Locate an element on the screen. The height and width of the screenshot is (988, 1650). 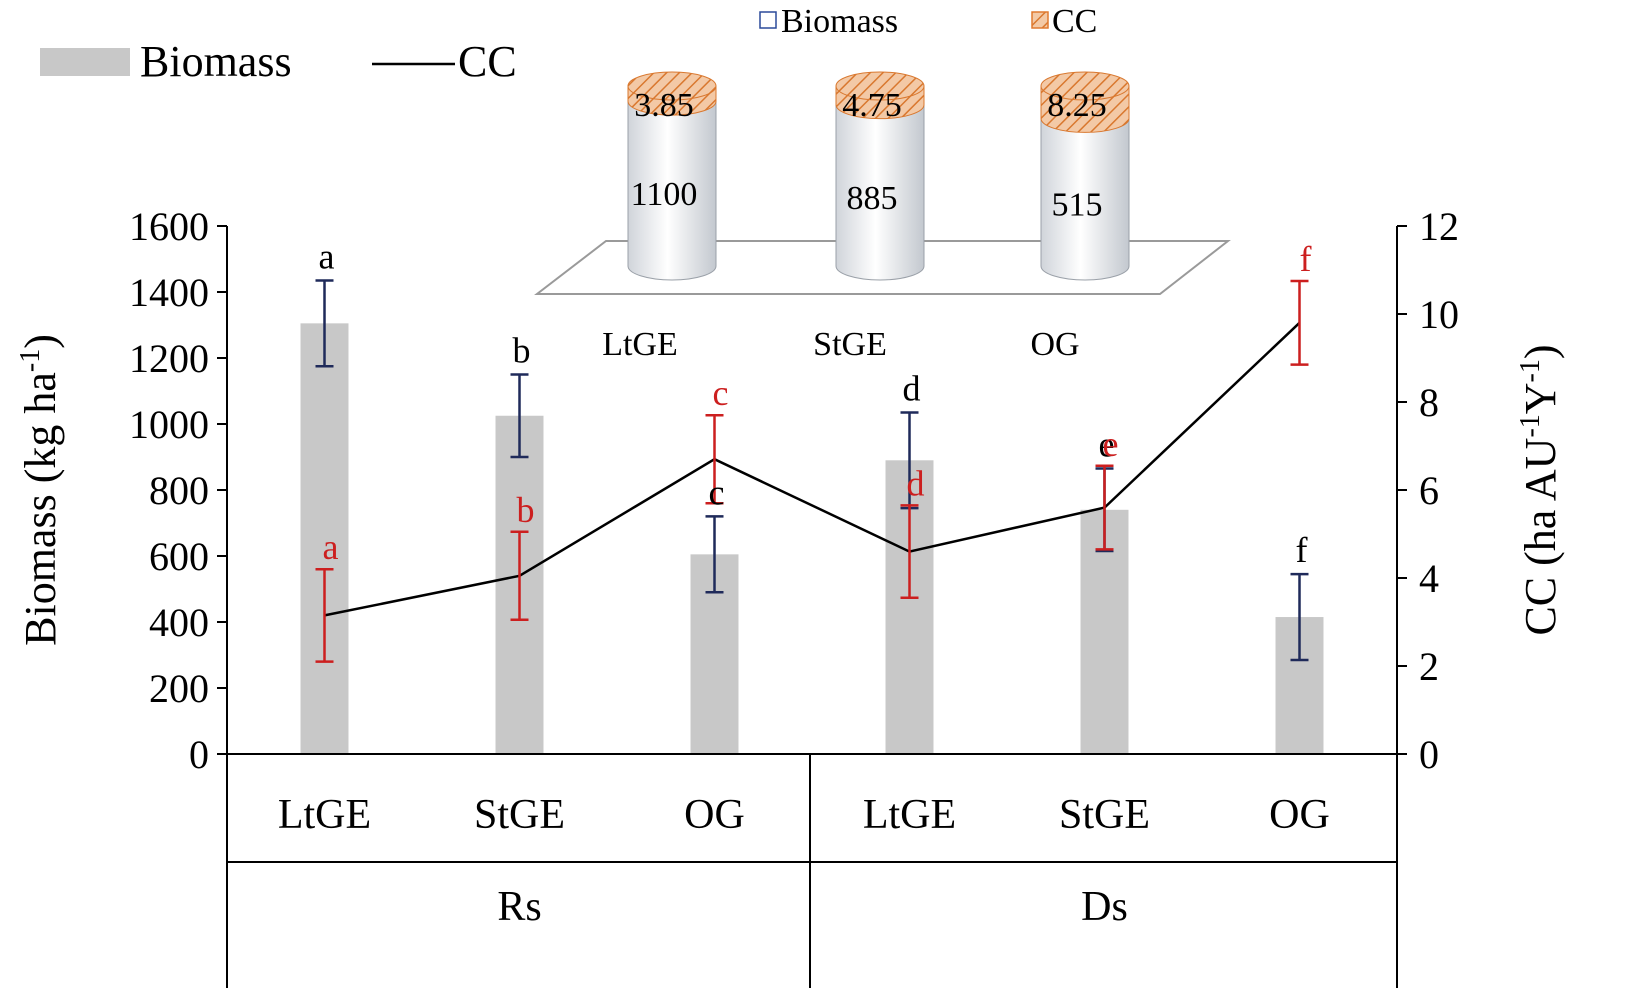
inset-cc-label-2: 8.25 is located at coordinates (1077, 105).